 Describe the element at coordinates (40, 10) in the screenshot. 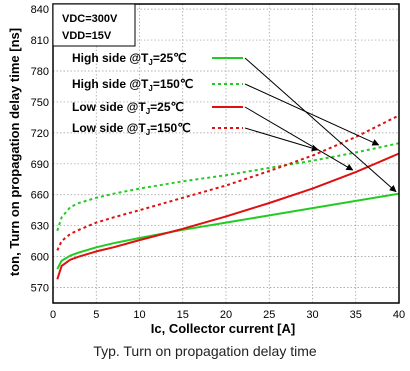

I see `y-tick-label-9: 840` at that location.